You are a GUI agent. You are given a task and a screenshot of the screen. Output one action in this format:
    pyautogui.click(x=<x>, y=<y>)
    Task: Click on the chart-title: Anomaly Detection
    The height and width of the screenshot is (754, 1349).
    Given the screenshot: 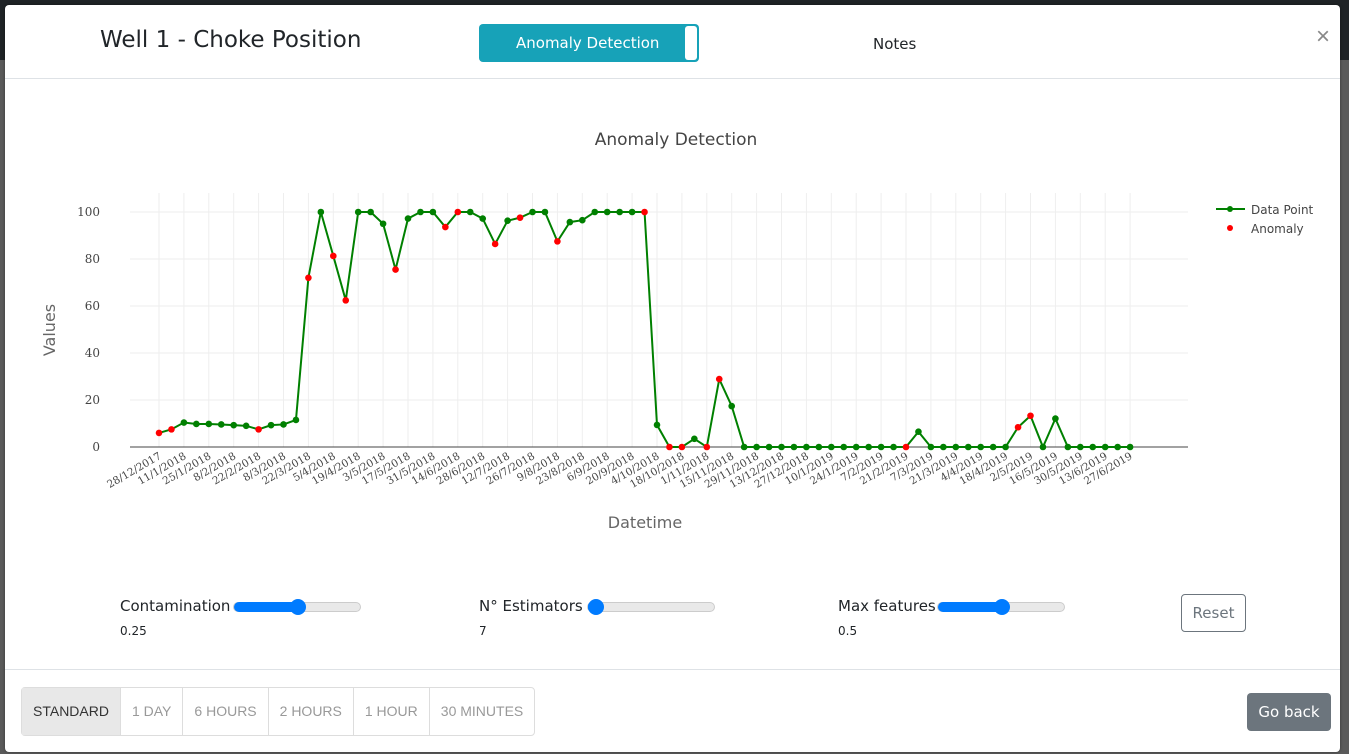 What is the action you would take?
    pyautogui.click(x=676, y=140)
    